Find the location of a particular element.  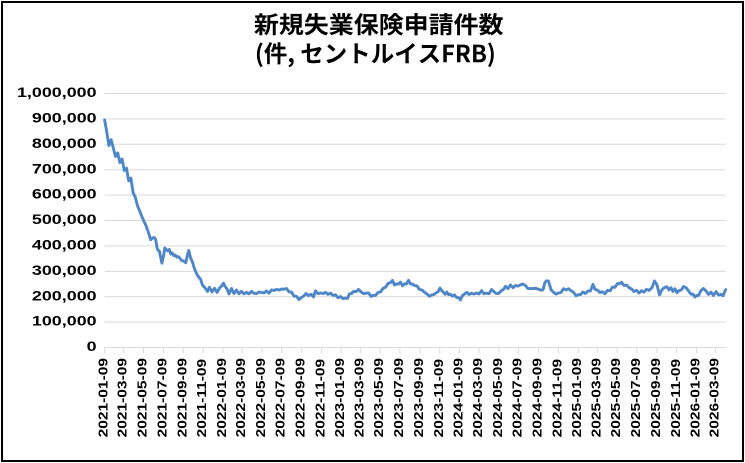

svg-text: 2025-03-09 is located at coordinates (596, 397).